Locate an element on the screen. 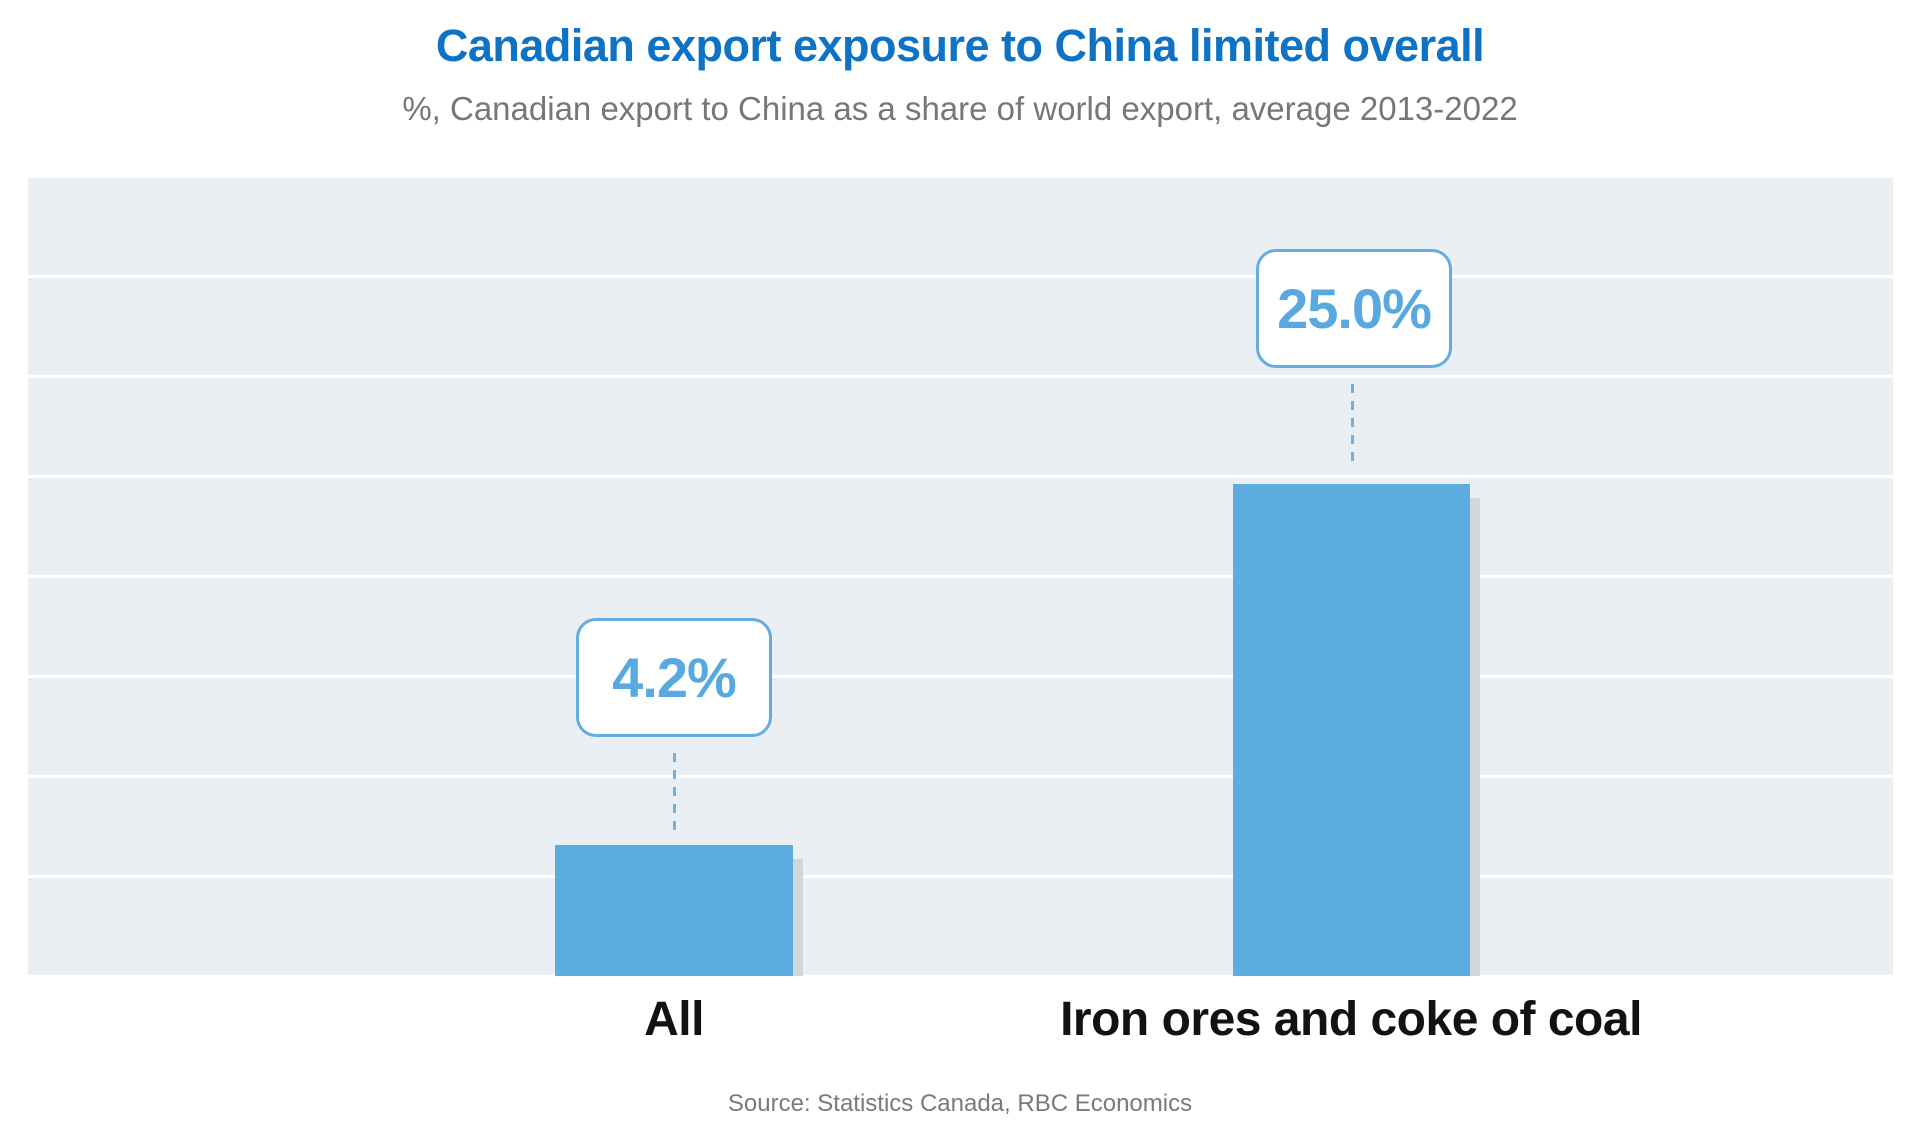 This screenshot has height=1146, width=1920. bar-iron-ores-and-coke-of-coal is located at coordinates (1351, 730).